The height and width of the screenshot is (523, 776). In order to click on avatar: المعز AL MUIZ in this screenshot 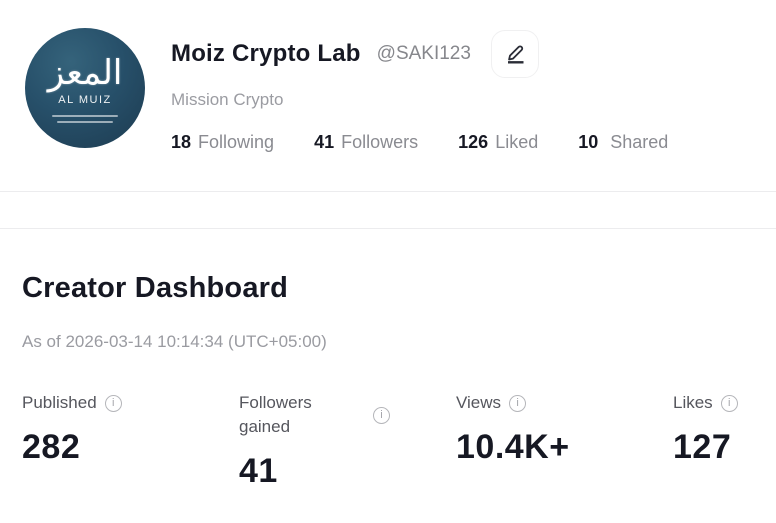, I will do `click(85, 88)`.